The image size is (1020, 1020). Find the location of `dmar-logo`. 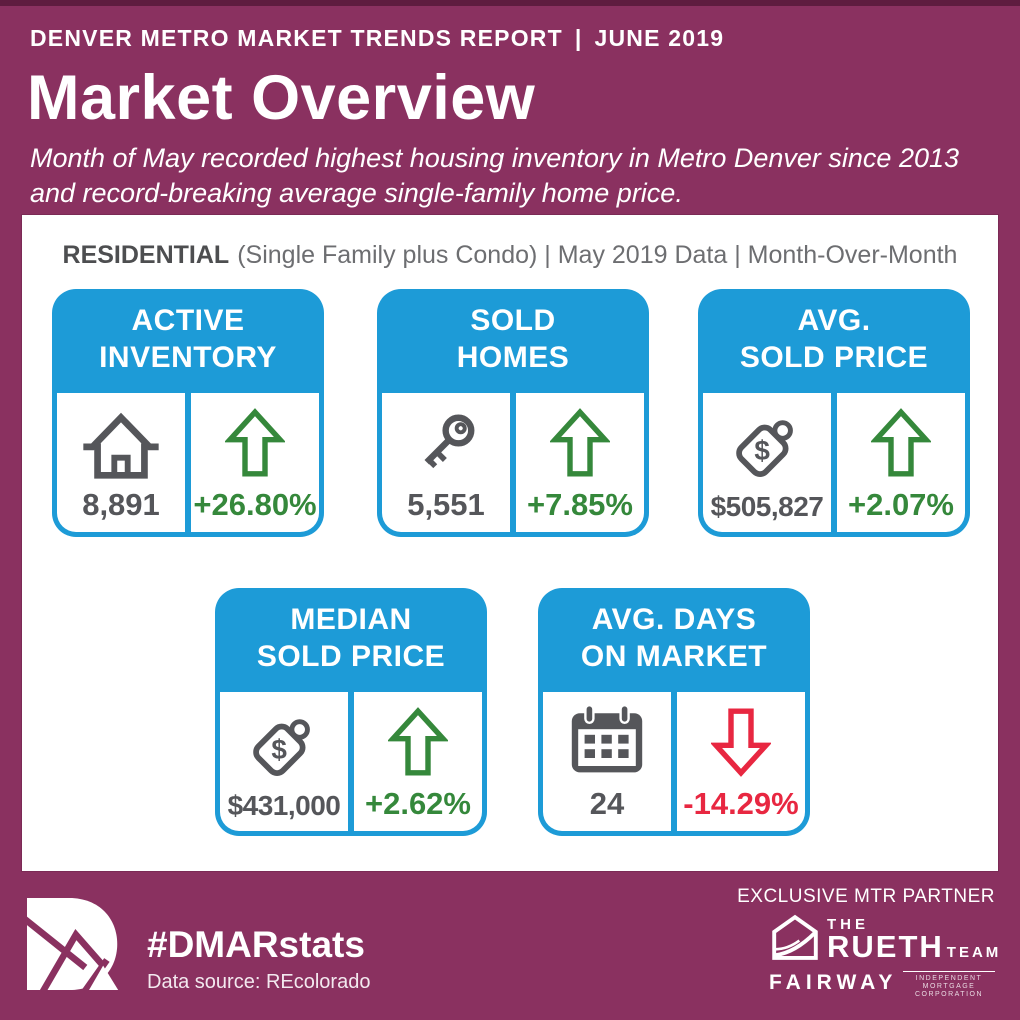

dmar-logo is located at coordinates (74, 944).